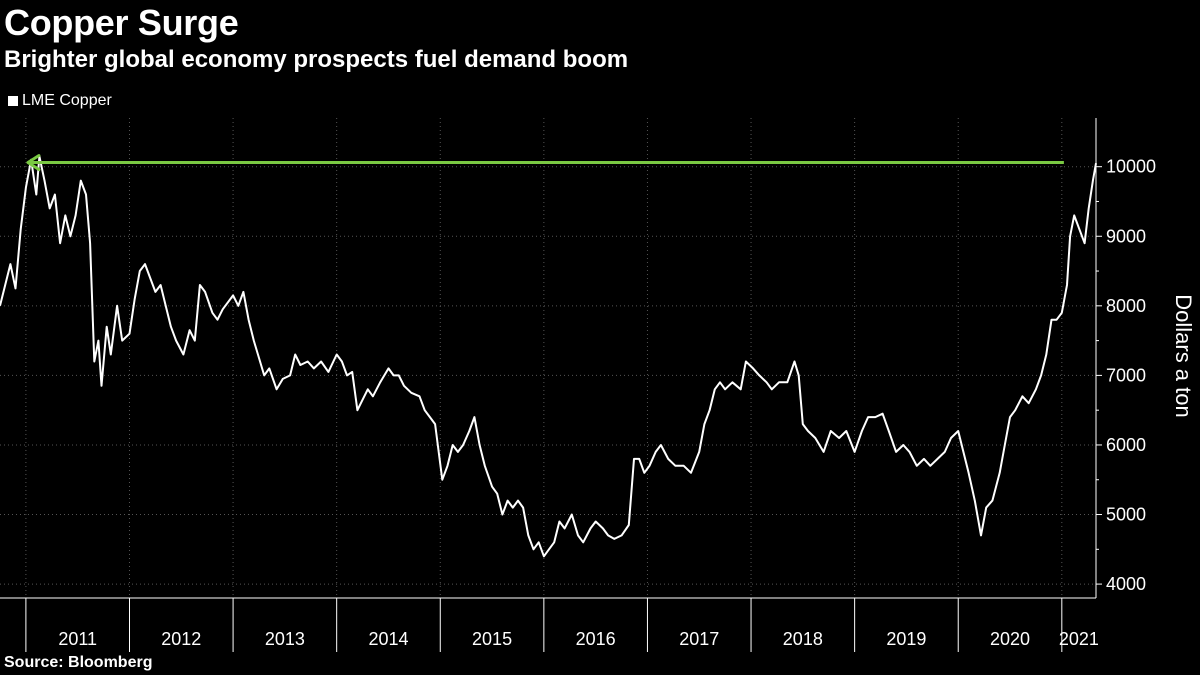 Image resolution: width=1200 pixels, height=675 pixels. What do you see at coordinates (1126, 584) in the screenshot?
I see `y-tick-label: 4000` at bounding box center [1126, 584].